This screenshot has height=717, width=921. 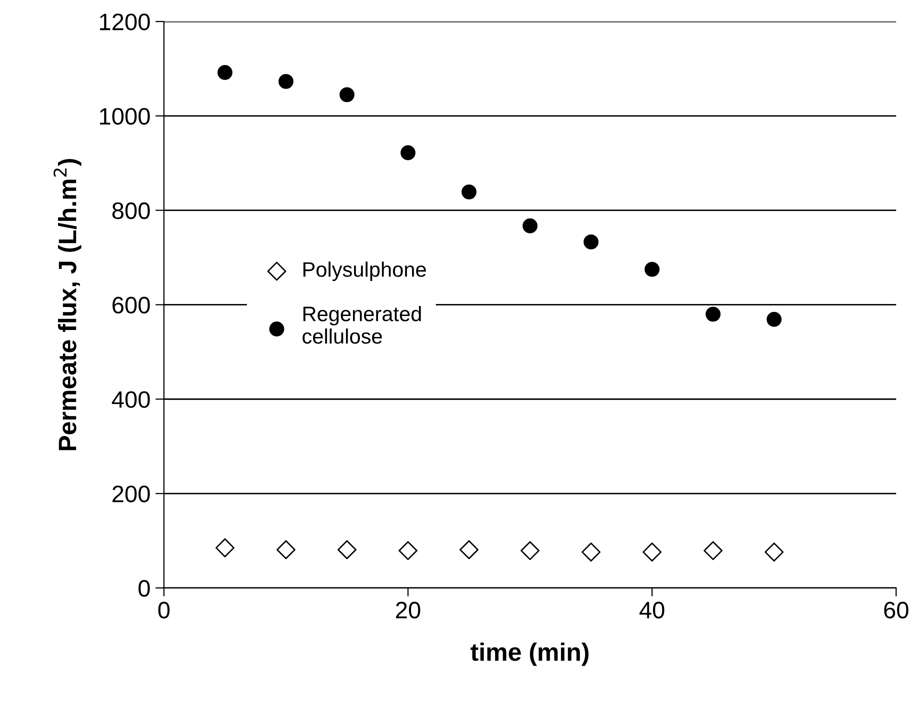 I want to click on y-tick-label: 600, so click(x=131, y=305).